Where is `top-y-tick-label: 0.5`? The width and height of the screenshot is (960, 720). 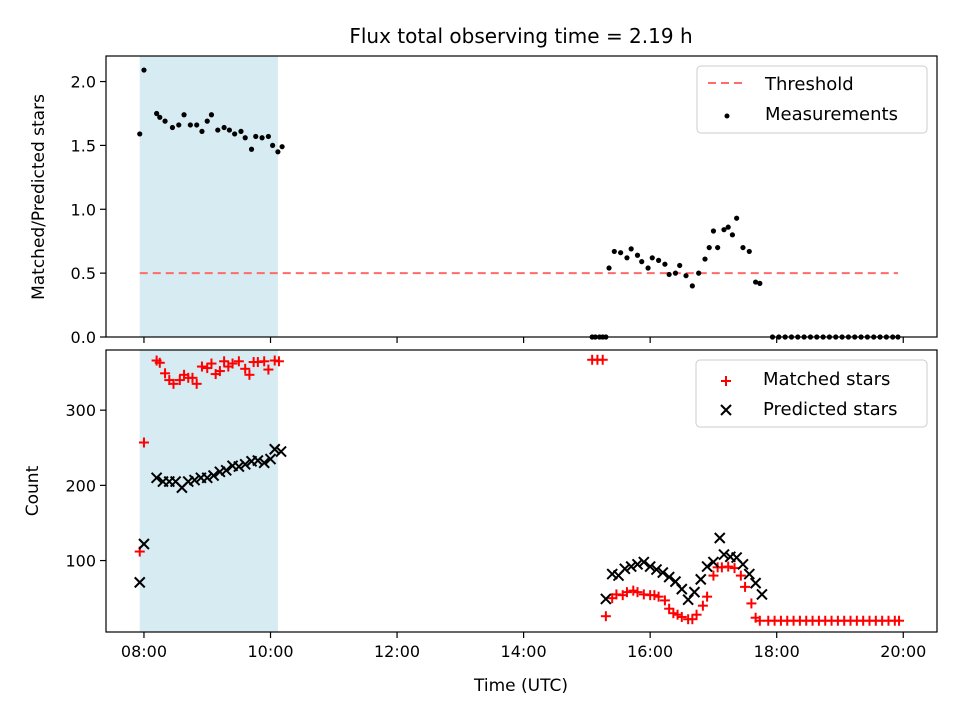 top-y-tick-label: 0.5 is located at coordinates (83, 273).